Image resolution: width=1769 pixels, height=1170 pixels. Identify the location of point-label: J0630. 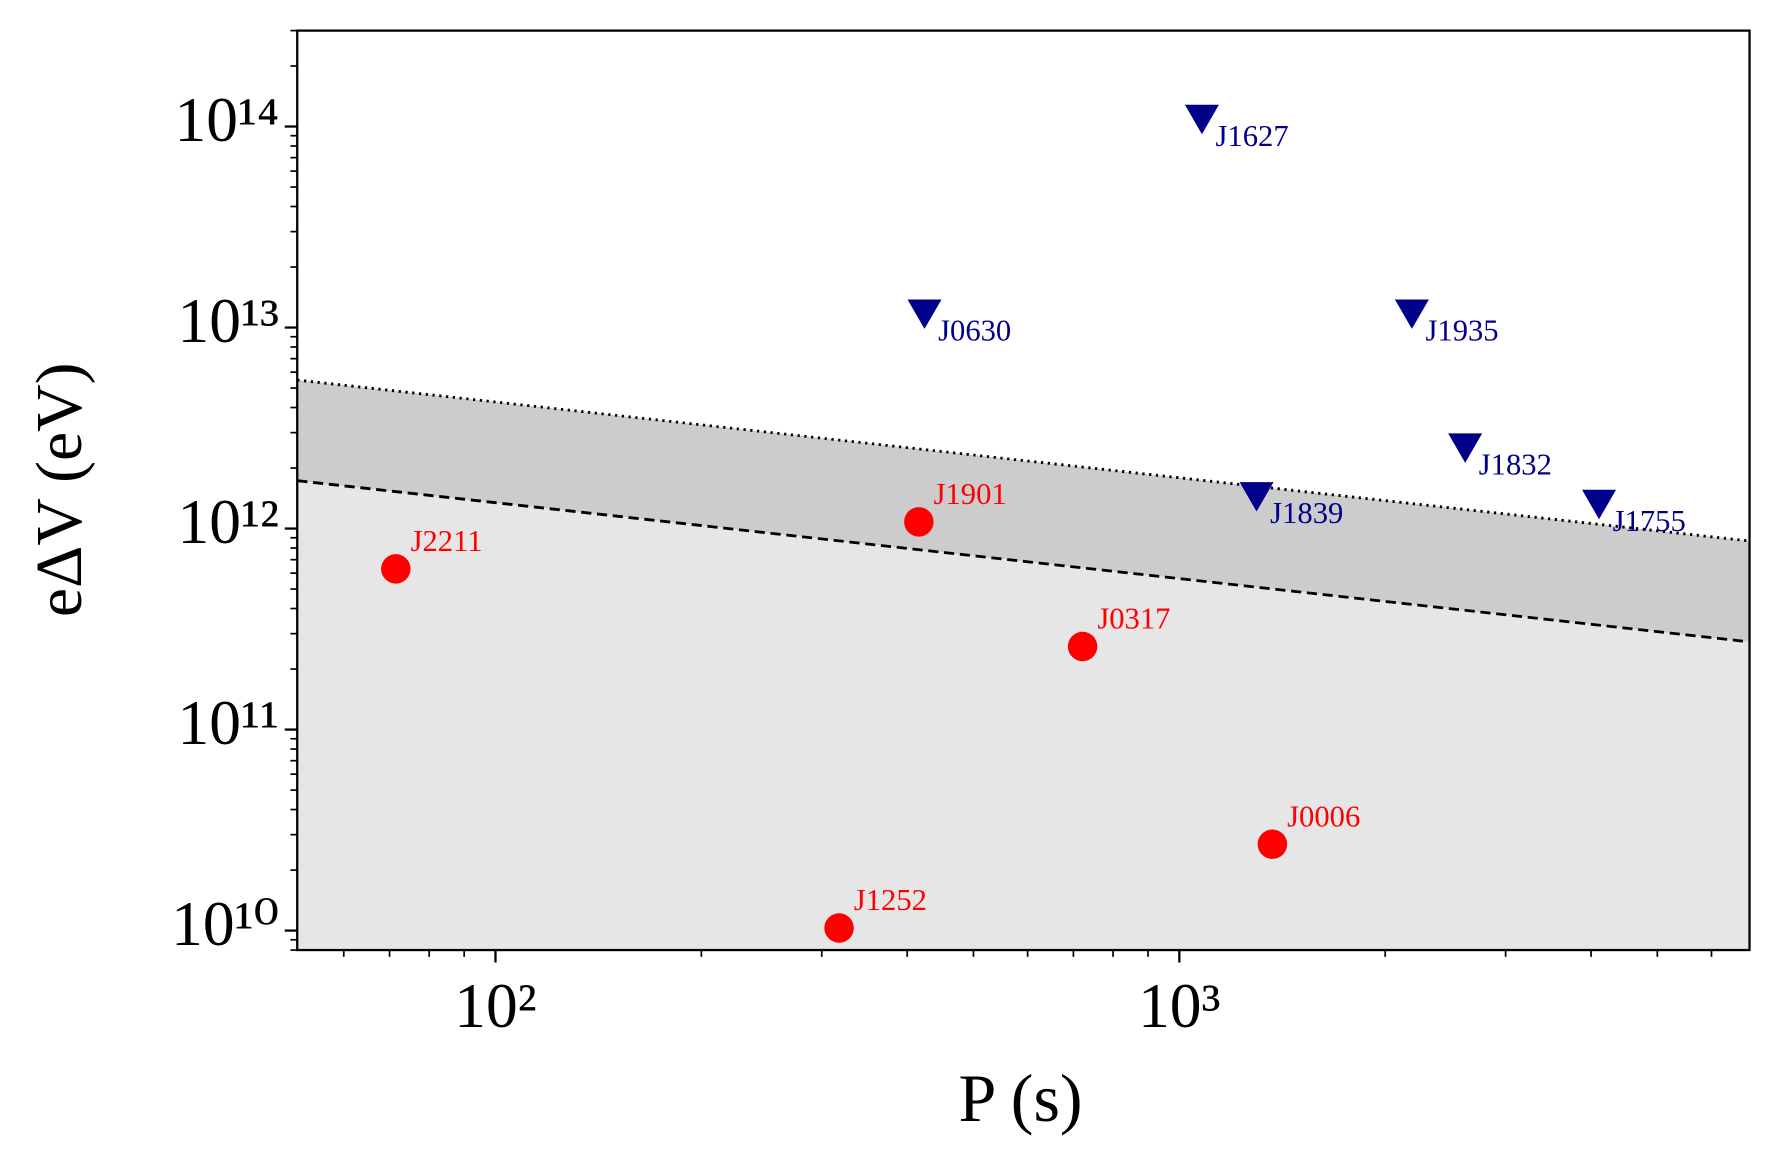
(974, 331).